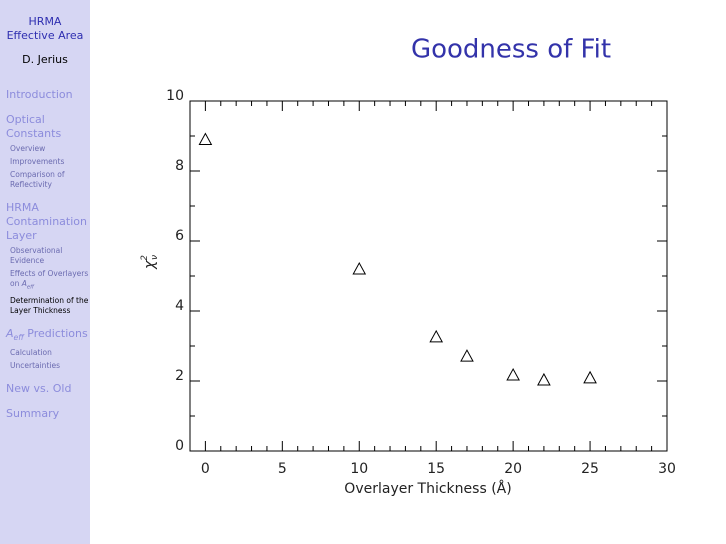 The height and width of the screenshot is (544, 726). I want to click on nav-section: HRMA Contamination Layer, so click(48, 222).